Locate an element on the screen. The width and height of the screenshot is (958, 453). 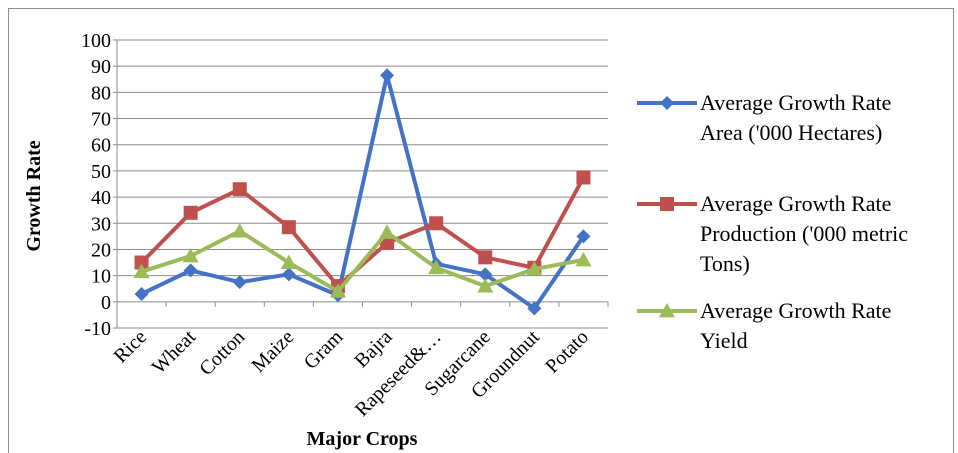
y-tick-label: 50 is located at coordinates (101, 172).